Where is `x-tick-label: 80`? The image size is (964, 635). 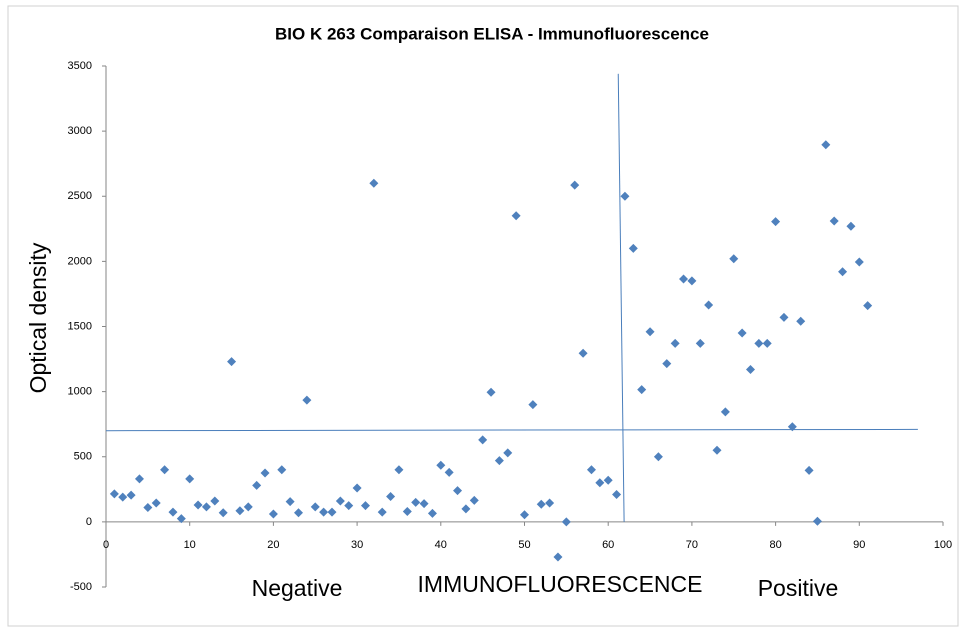
x-tick-label: 80 is located at coordinates (775, 545).